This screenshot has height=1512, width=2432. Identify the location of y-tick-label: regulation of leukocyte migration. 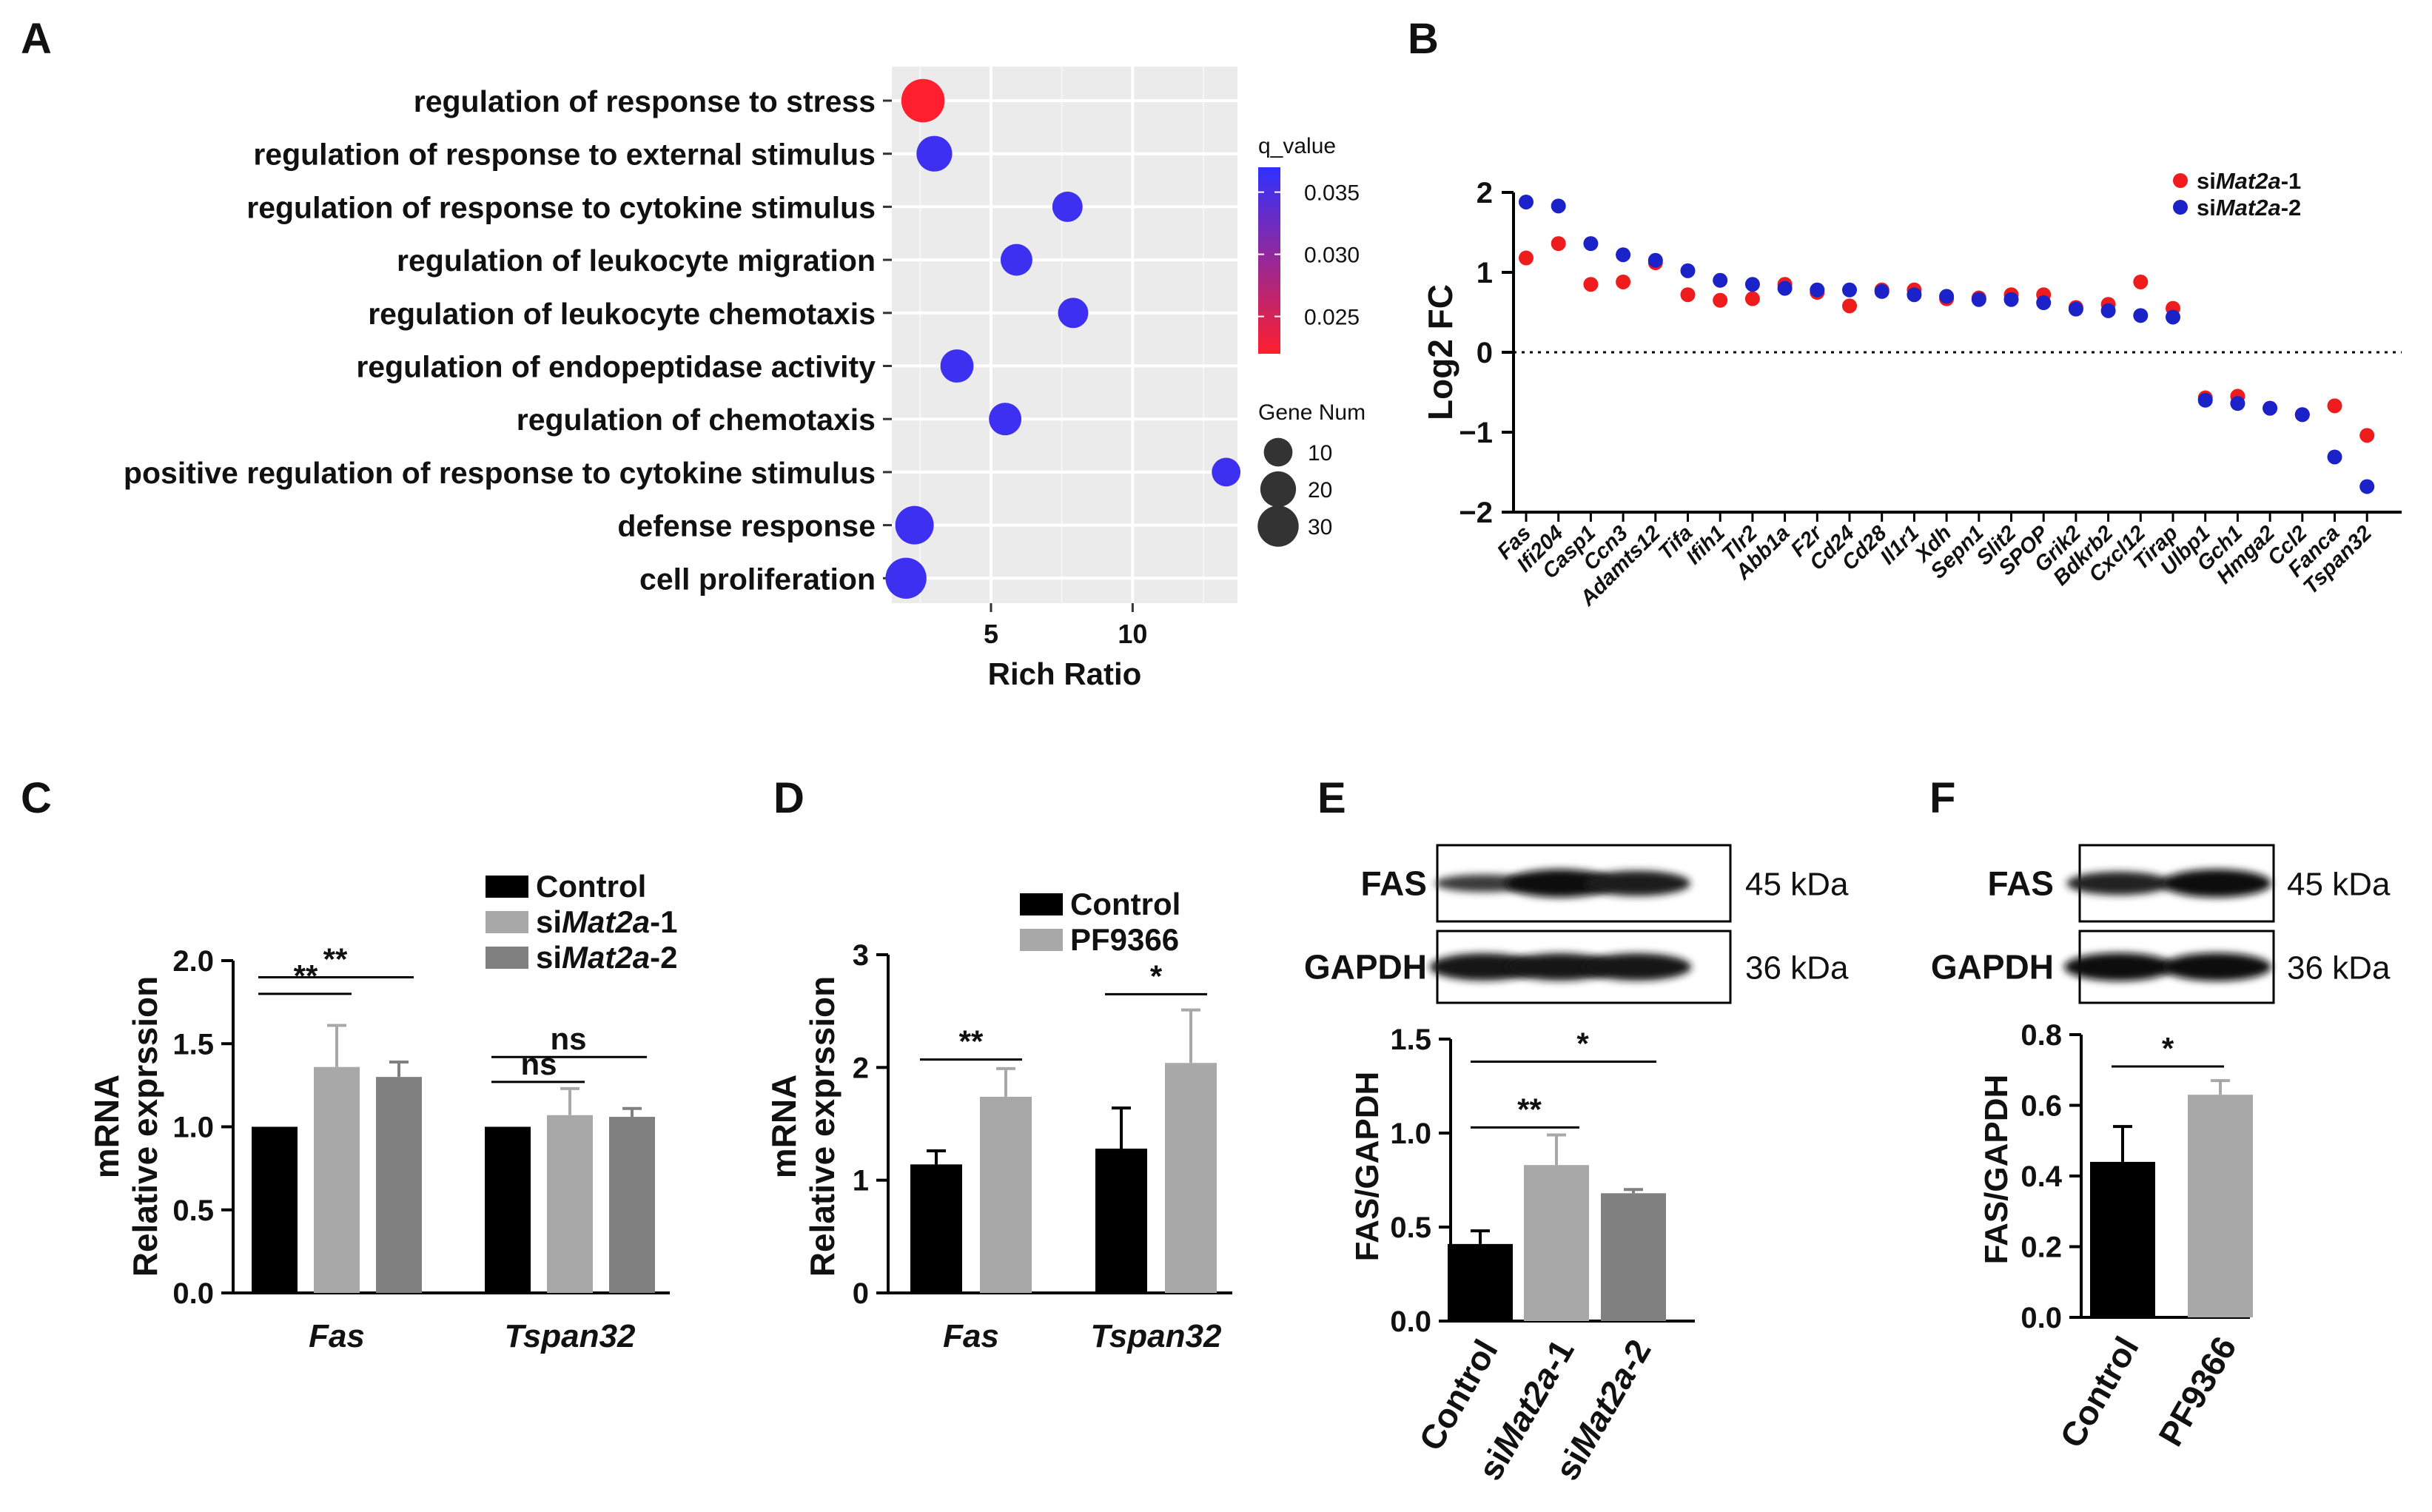
(636, 260).